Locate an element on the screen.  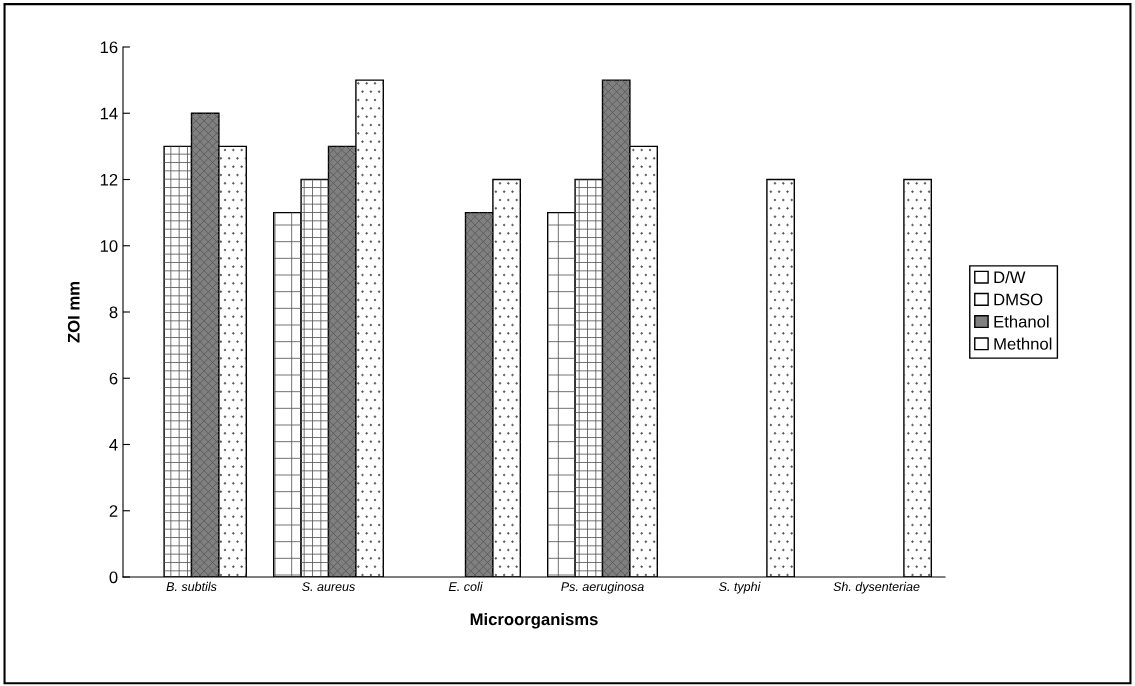
y-tick-label: 4 is located at coordinates (113, 445).